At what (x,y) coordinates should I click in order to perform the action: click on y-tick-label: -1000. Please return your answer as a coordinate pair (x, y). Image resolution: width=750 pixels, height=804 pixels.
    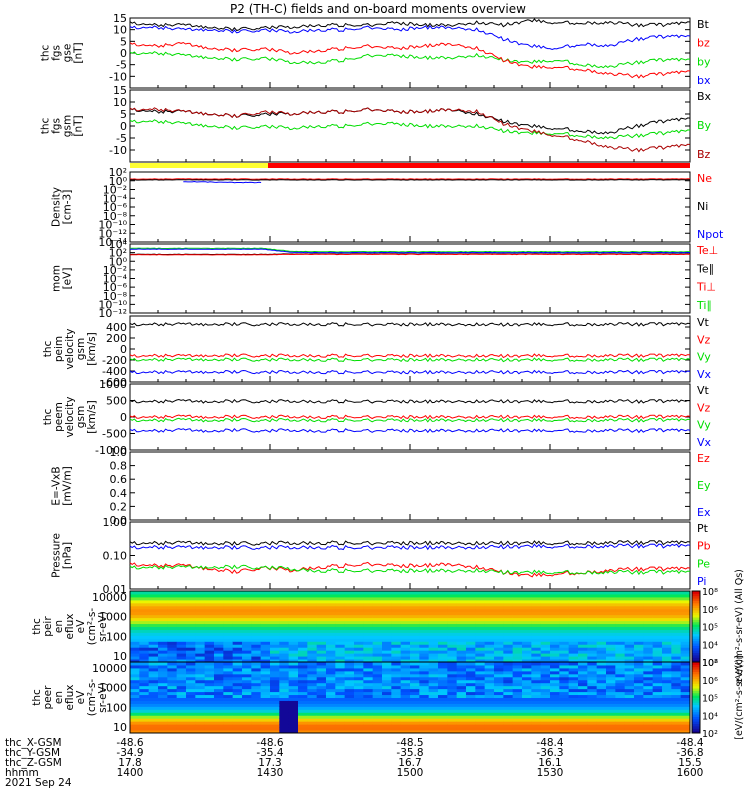
    Looking at the image, I should click on (111, 450).